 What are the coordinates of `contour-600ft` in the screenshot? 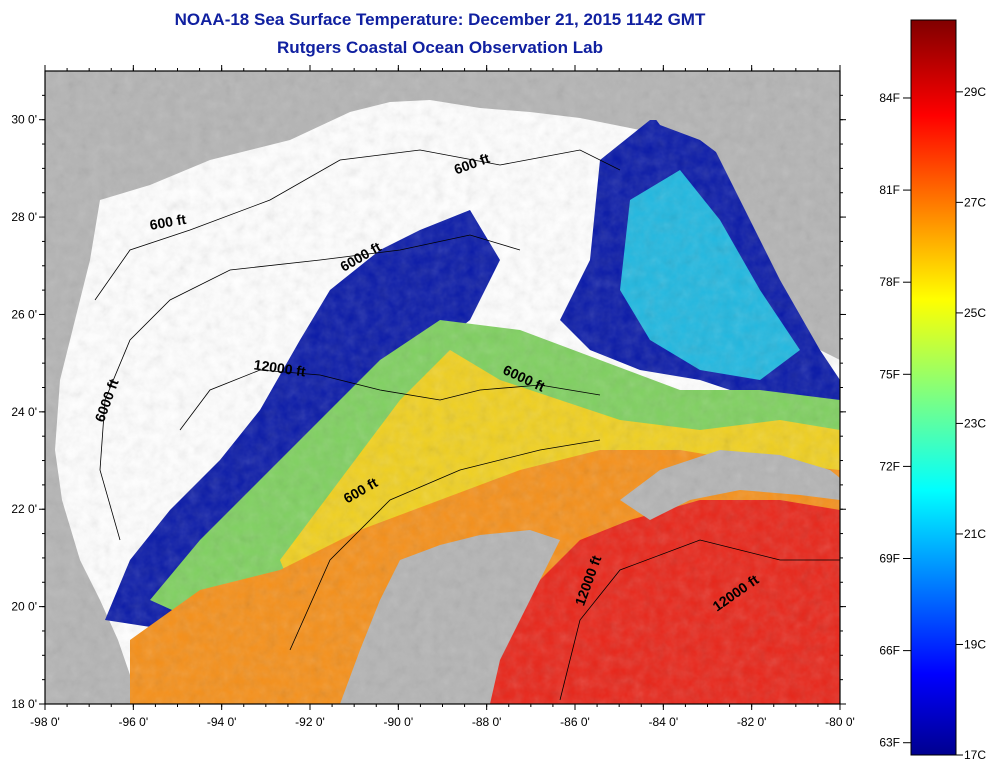 It's located at (357, 225).